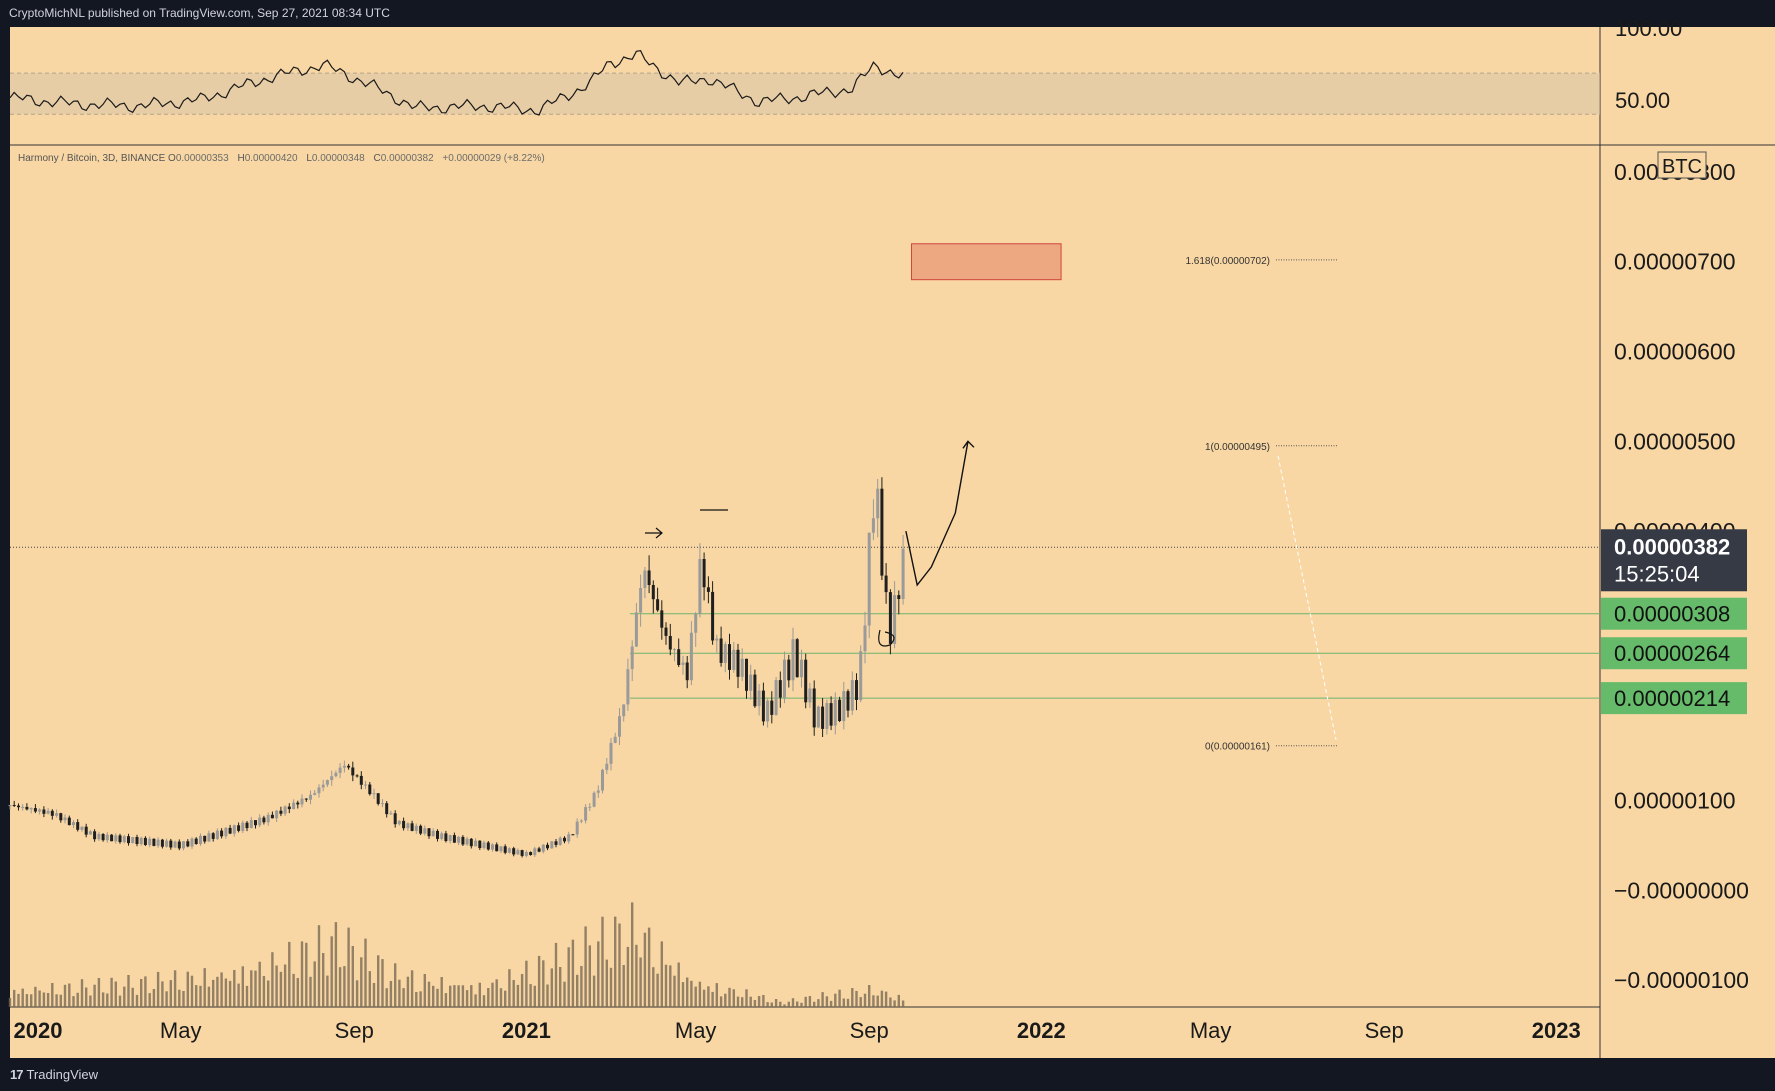 The image size is (1775, 1091). What do you see at coordinates (1384, 1030) in the screenshot?
I see `time-label-8: Sep` at bounding box center [1384, 1030].